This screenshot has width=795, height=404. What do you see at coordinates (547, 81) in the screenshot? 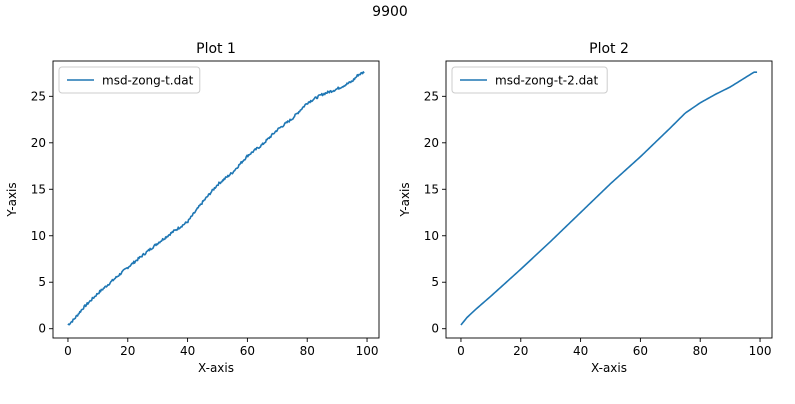
I see `legend-label: msd-zong-t-2.dat` at bounding box center [547, 81].